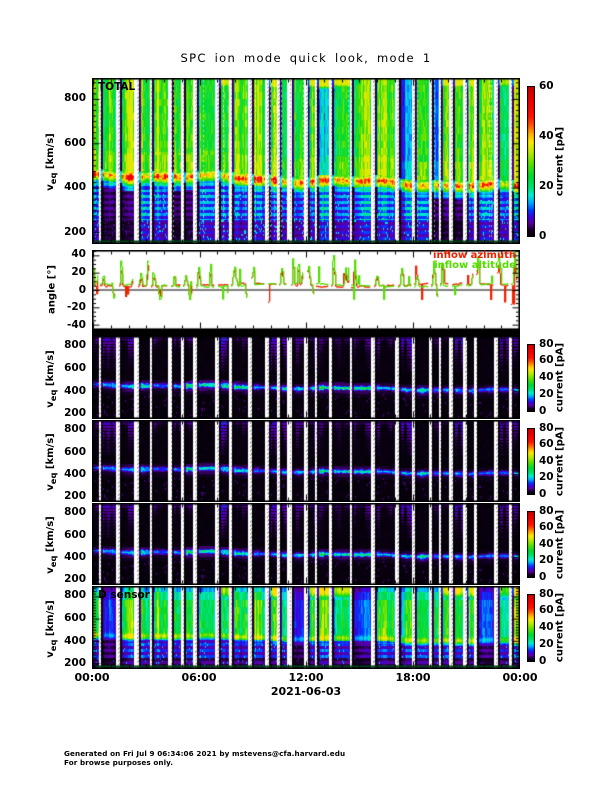 Image resolution: width=612 pixels, height=792 pixels. What do you see at coordinates (199, 677) in the screenshot?
I see `xtick-1: 06:00` at bounding box center [199, 677].